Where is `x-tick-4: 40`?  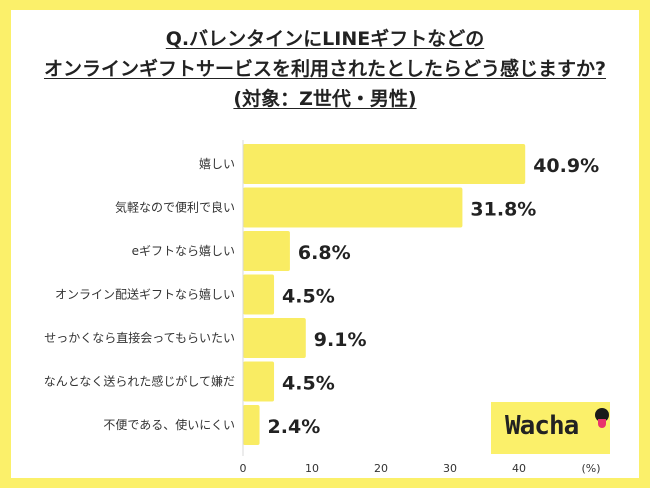 x-tick-4: 40 is located at coordinates (519, 468).